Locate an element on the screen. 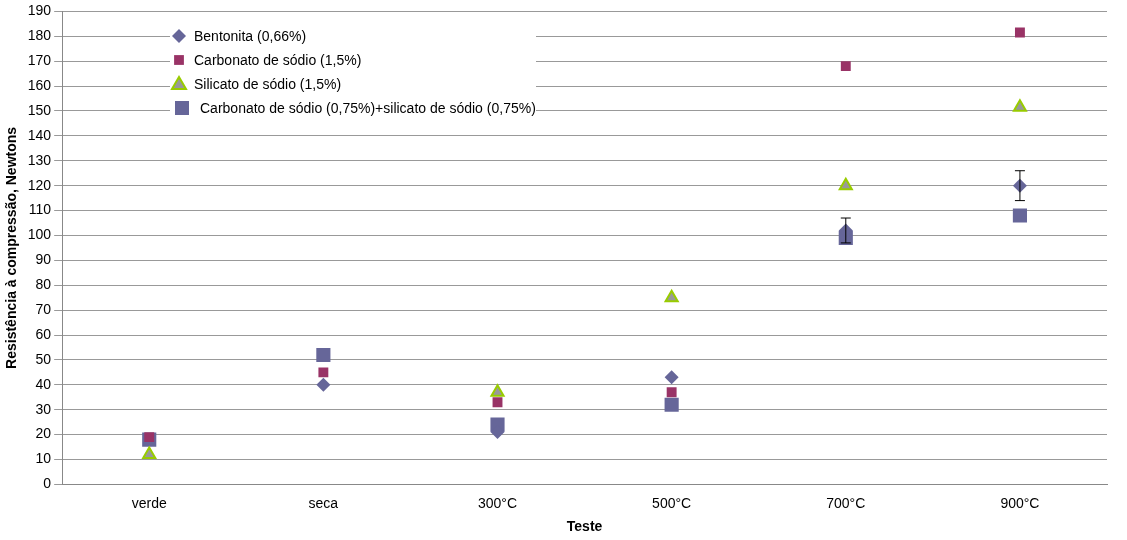 This screenshot has height=540, width=1127. legend-label: Carbonato de sódio (0,75%)+silicato de sódio (0,75%) is located at coordinates (368, 108).